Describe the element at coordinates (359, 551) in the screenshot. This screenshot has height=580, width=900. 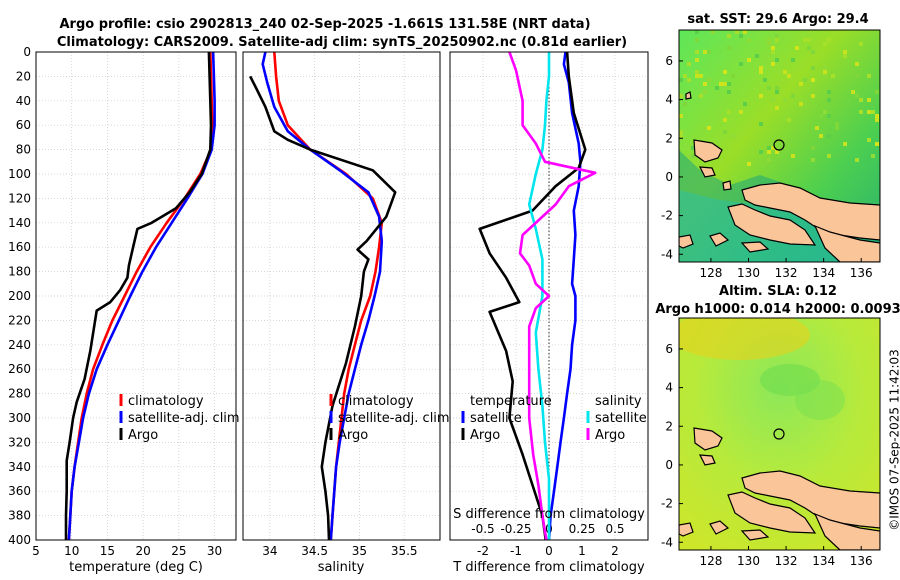
I see `x-tick-label: 35` at that location.